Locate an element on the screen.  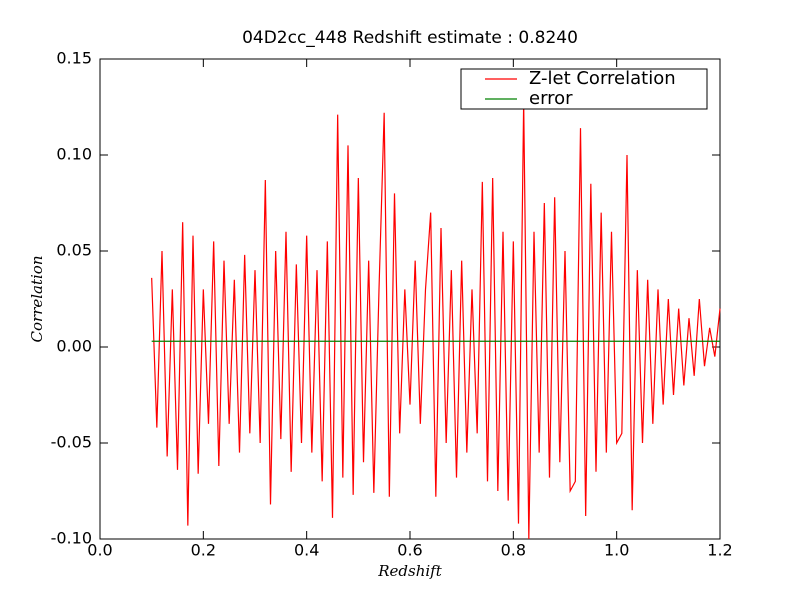
chart-title: 04D2cc_448 Redshift estimate : 0.8240 is located at coordinates (410, 38).